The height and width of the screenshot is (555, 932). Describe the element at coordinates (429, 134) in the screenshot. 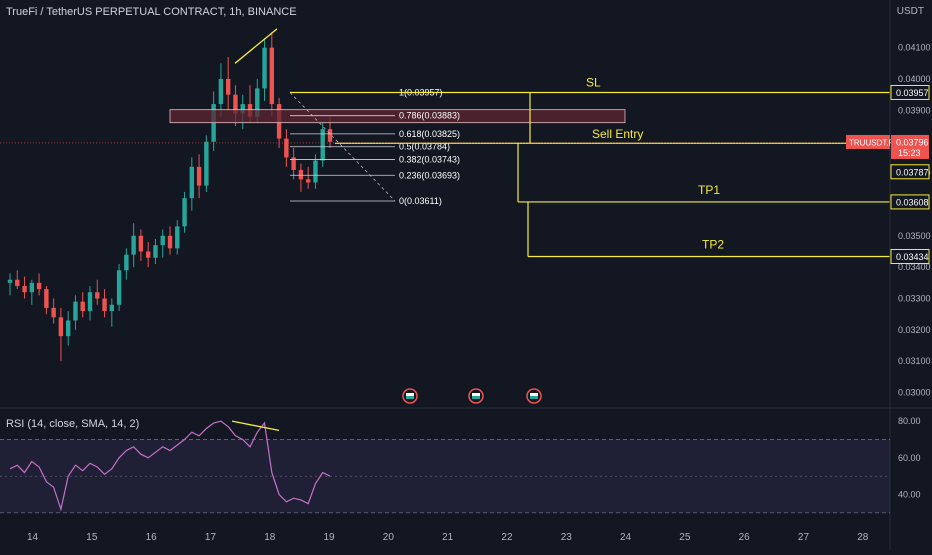

I see `fib-level-label: 0.618(0.03825)` at that location.